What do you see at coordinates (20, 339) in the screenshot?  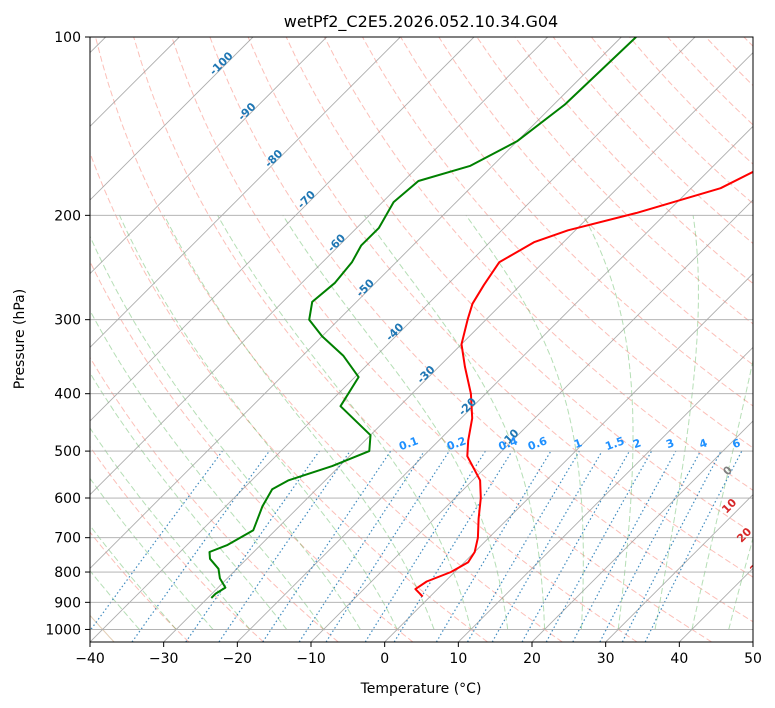 I see `y-axis-label: Pressure (hPa)` at bounding box center [20, 339].